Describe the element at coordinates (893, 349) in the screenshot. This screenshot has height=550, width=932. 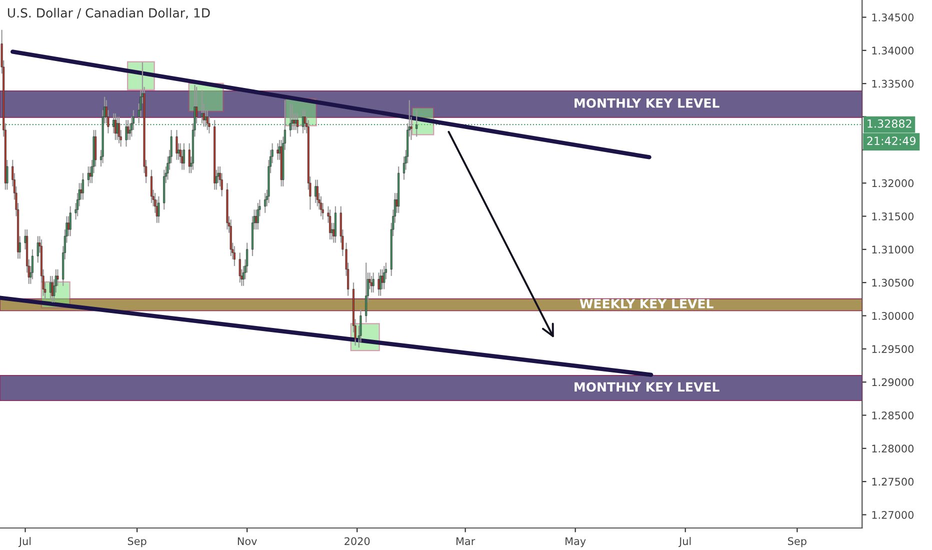
I see `y-tick-label: 1.29500` at that location.